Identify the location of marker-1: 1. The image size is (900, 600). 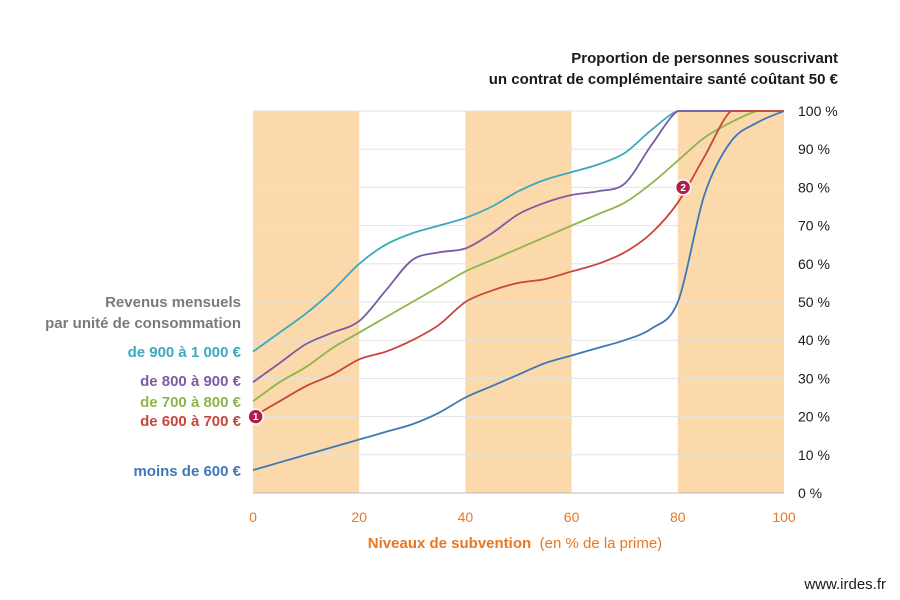
(255, 416).